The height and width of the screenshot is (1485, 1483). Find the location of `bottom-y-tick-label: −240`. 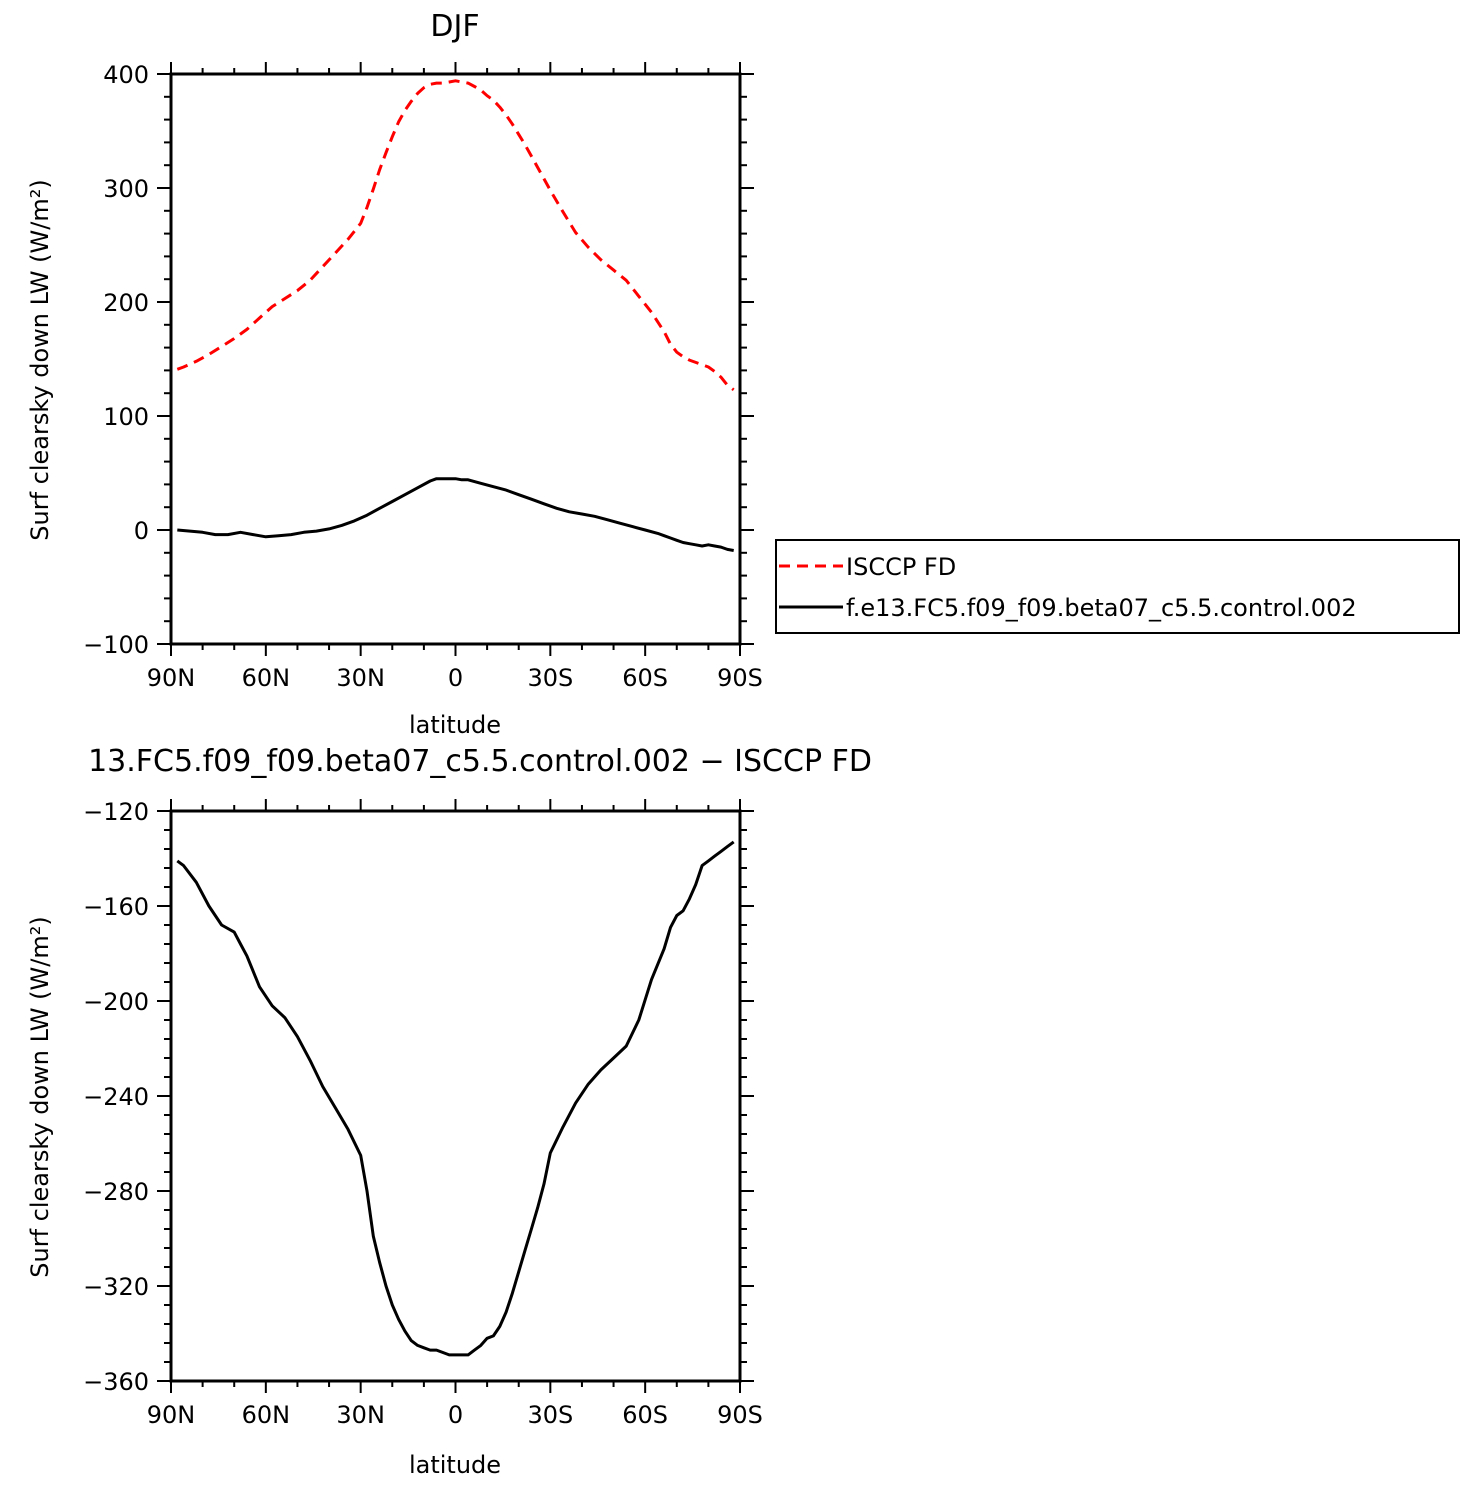

bottom-y-tick-label: −240 is located at coordinates (116, 1097).